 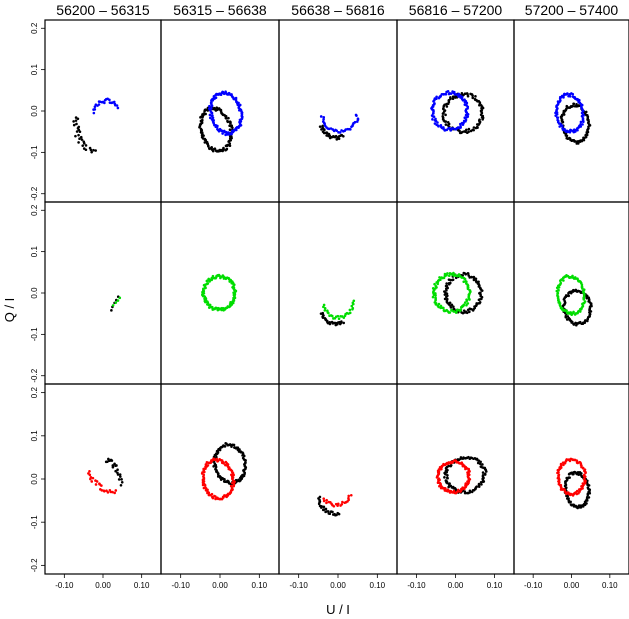 What do you see at coordinates (572, 585) in the screenshot?
I see `x-tick-label: 0.00` at bounding box center [572, 585].